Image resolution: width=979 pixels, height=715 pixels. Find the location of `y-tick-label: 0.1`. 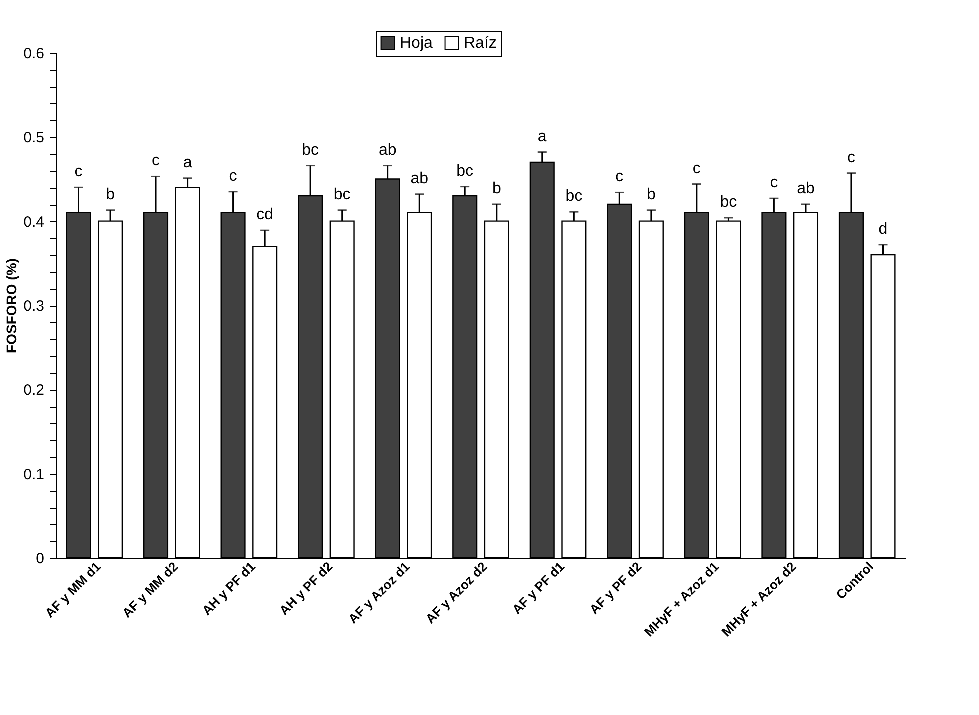

y-tick-label: 0.1 is located at coordinates (34, 475).